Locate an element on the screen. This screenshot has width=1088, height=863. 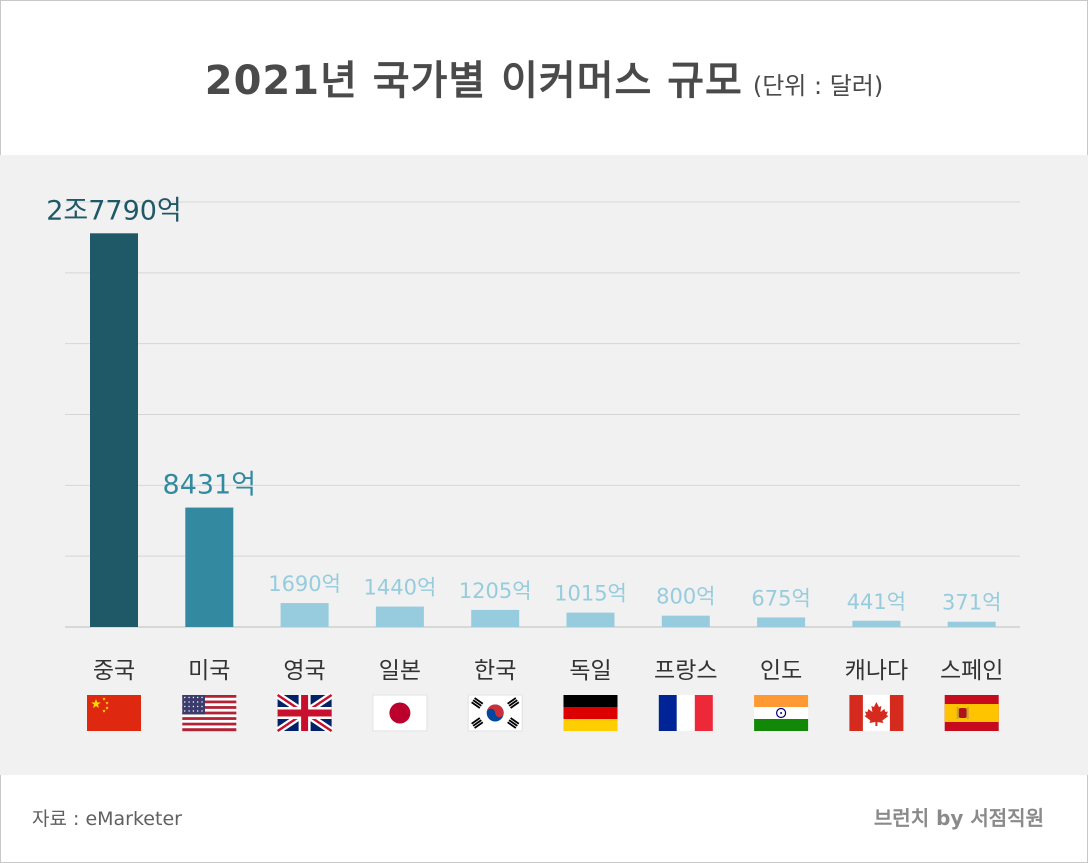
bar-canada is located at coordinates (876, 623).